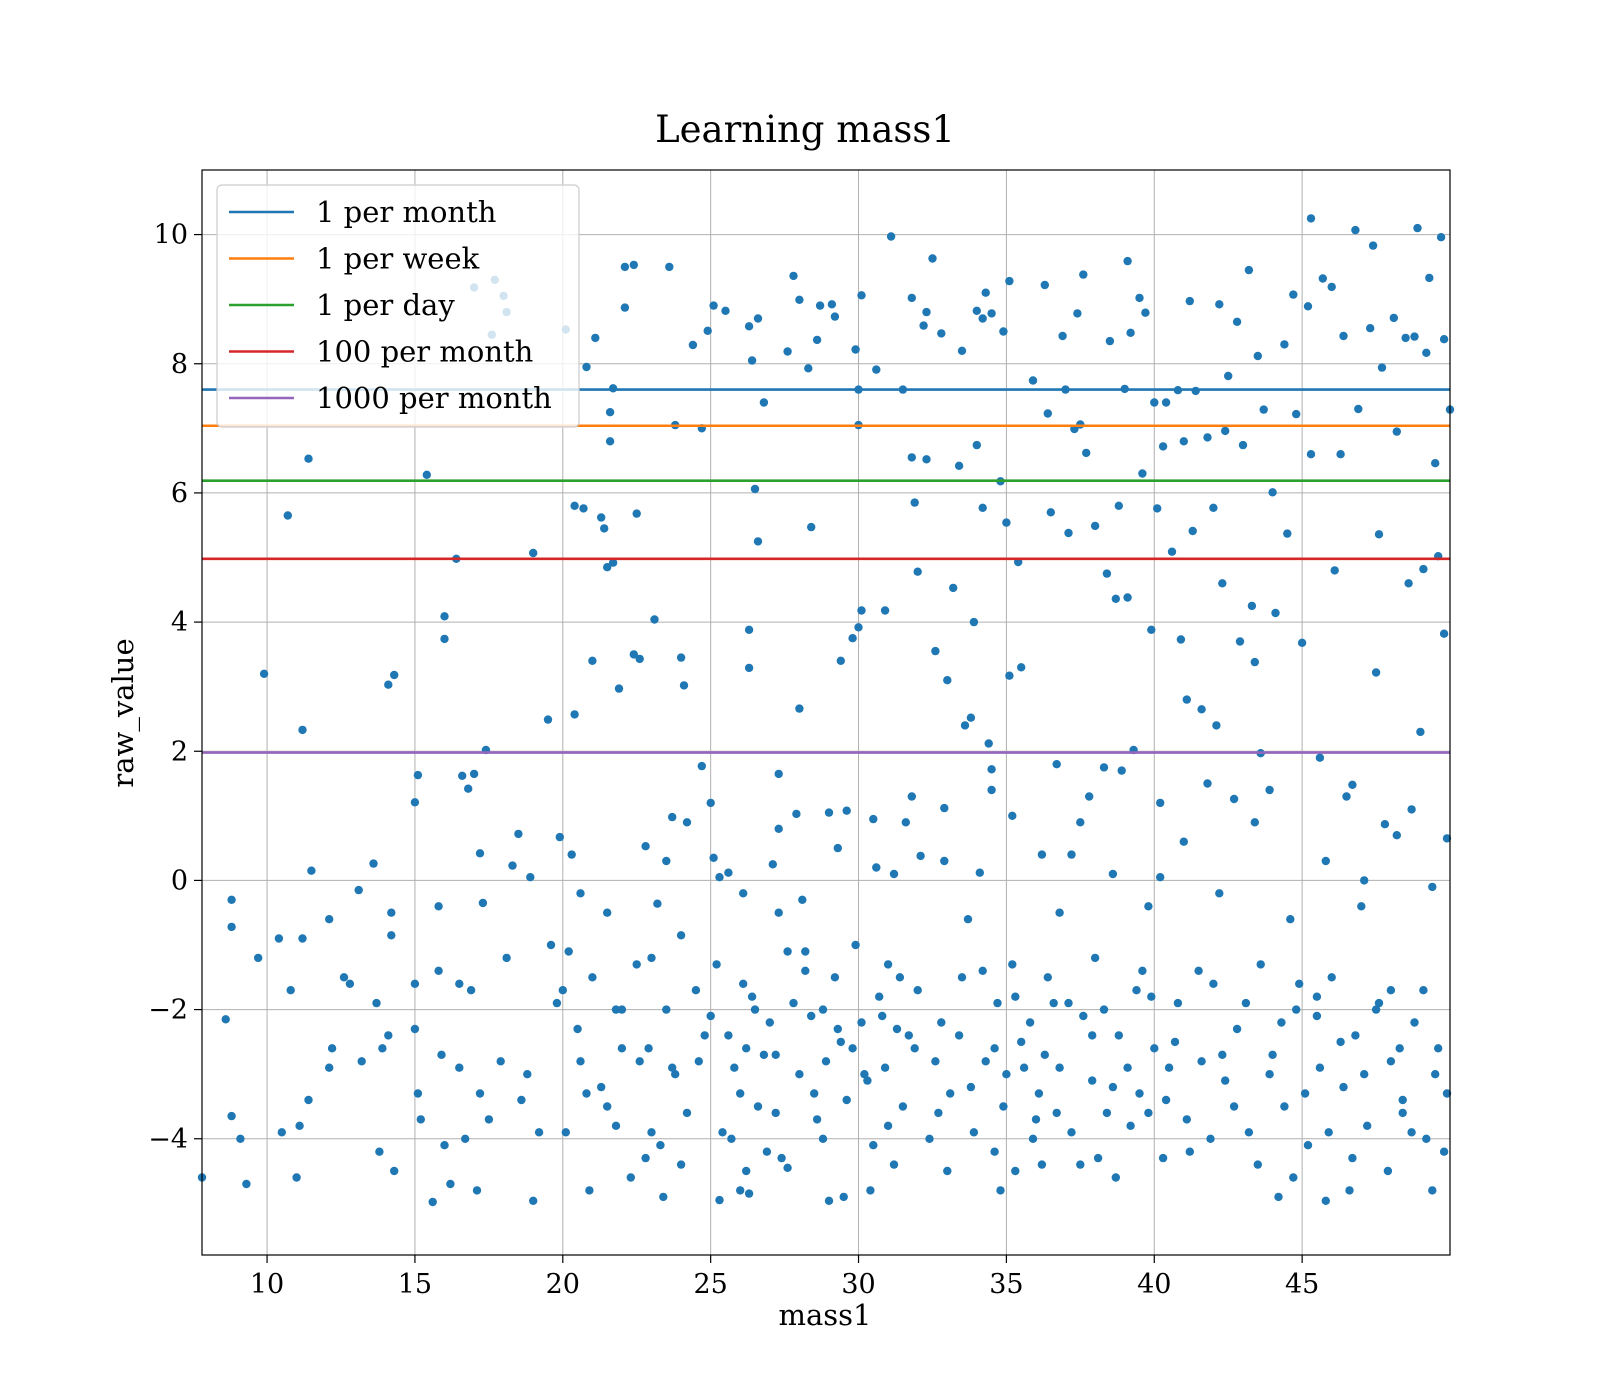  Describe the element at coordinates (168, 1010) in the screenshot. I see `y-tick-label: −2` at that location.